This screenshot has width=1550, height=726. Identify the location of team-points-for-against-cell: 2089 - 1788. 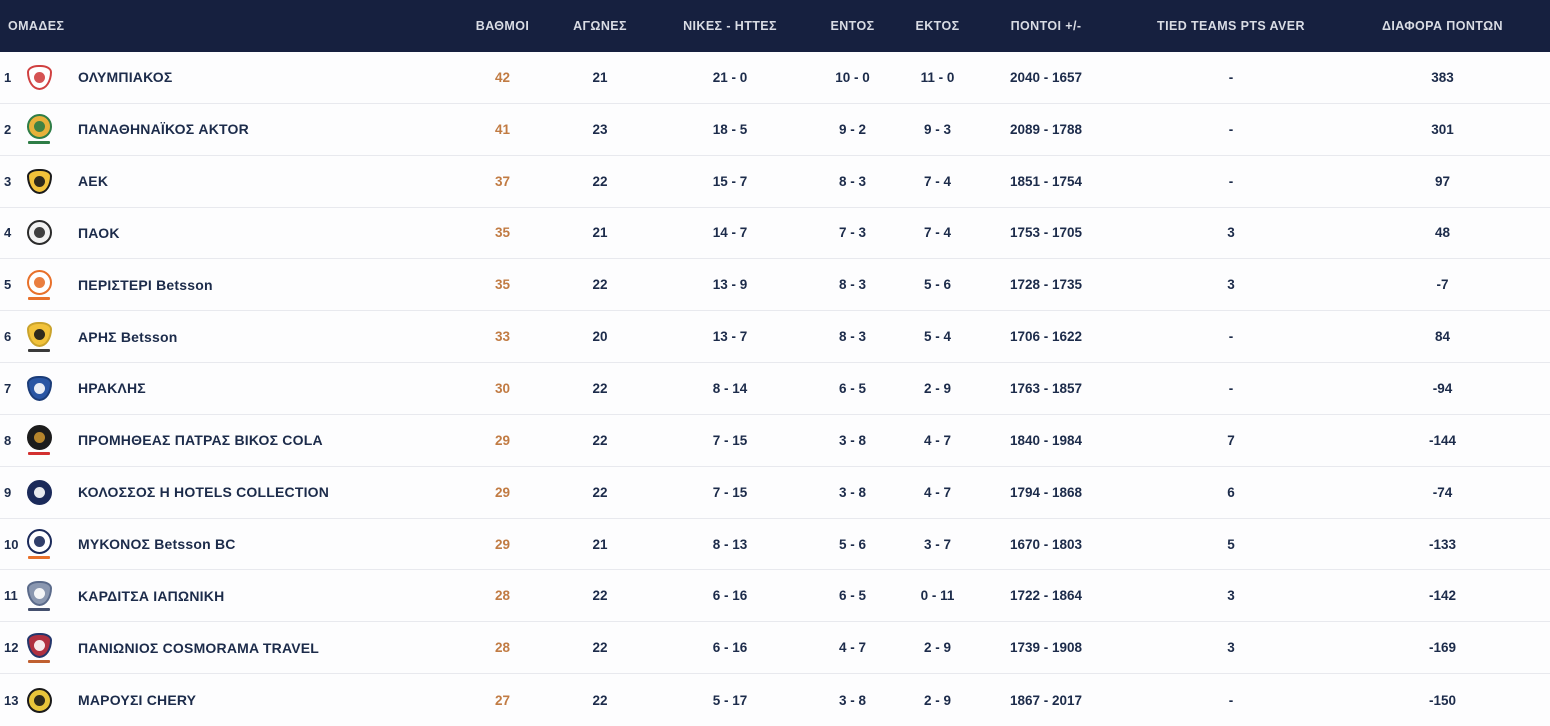
(1046, 129).